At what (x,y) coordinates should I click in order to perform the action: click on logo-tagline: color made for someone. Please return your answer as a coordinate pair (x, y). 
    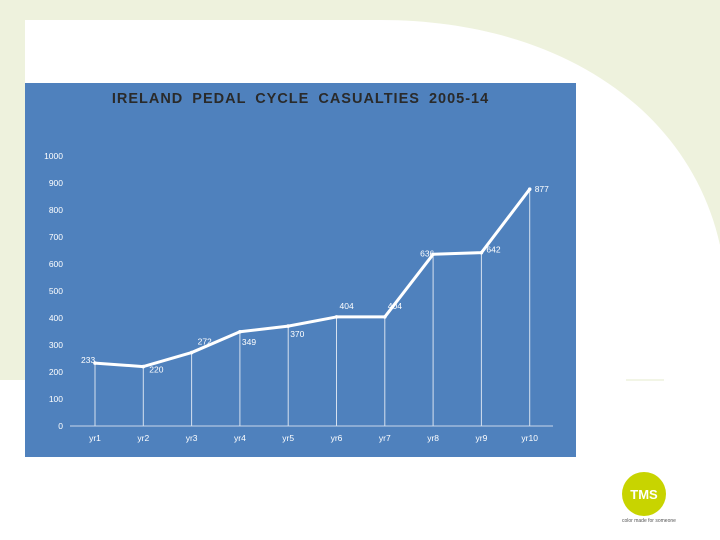
    Looking at the image, I should click on (649, 521).